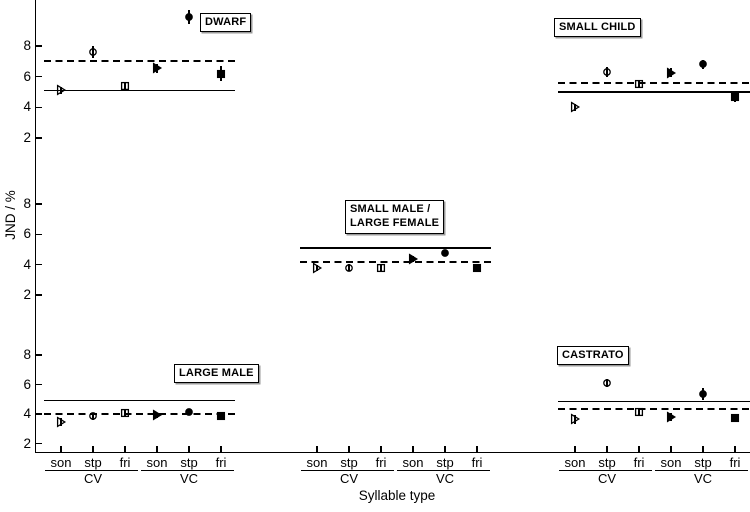  I want to click on error-bar-small-male-large-female-cv-son, so click(317, 268).